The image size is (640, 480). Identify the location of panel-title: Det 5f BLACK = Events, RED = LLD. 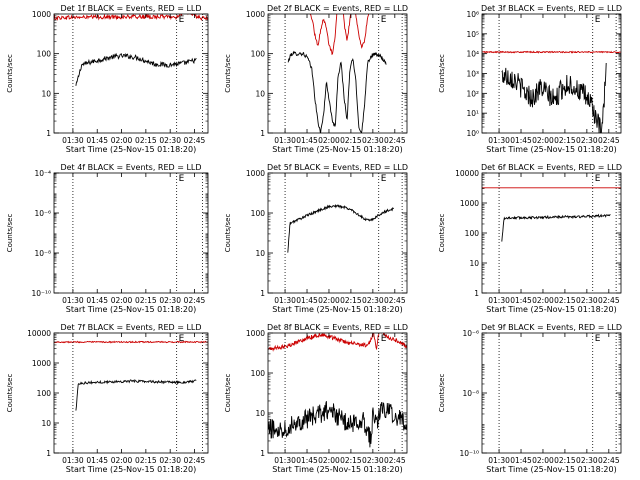
(337, 167).